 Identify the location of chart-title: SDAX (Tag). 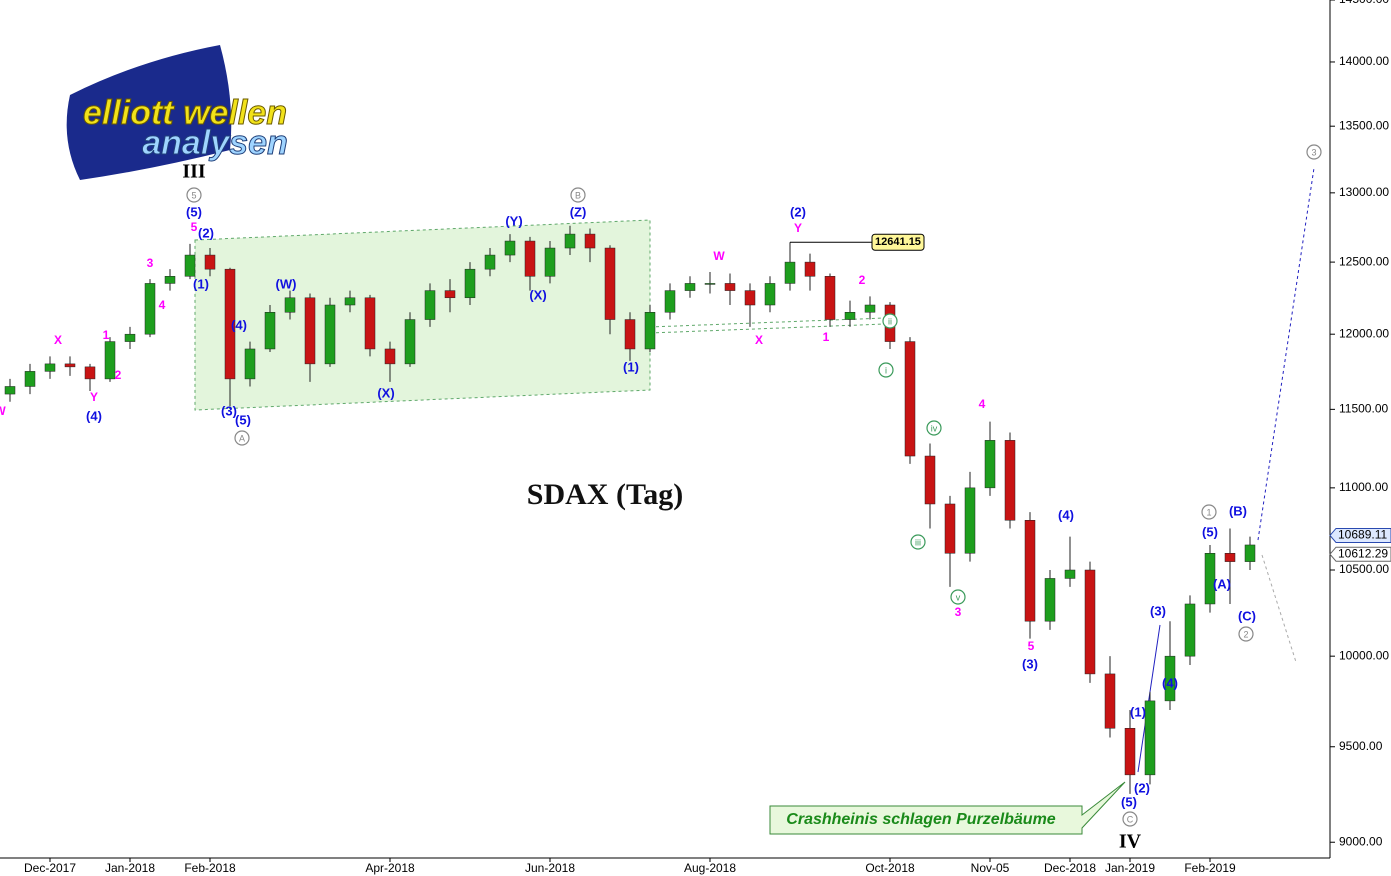
(605, 494).